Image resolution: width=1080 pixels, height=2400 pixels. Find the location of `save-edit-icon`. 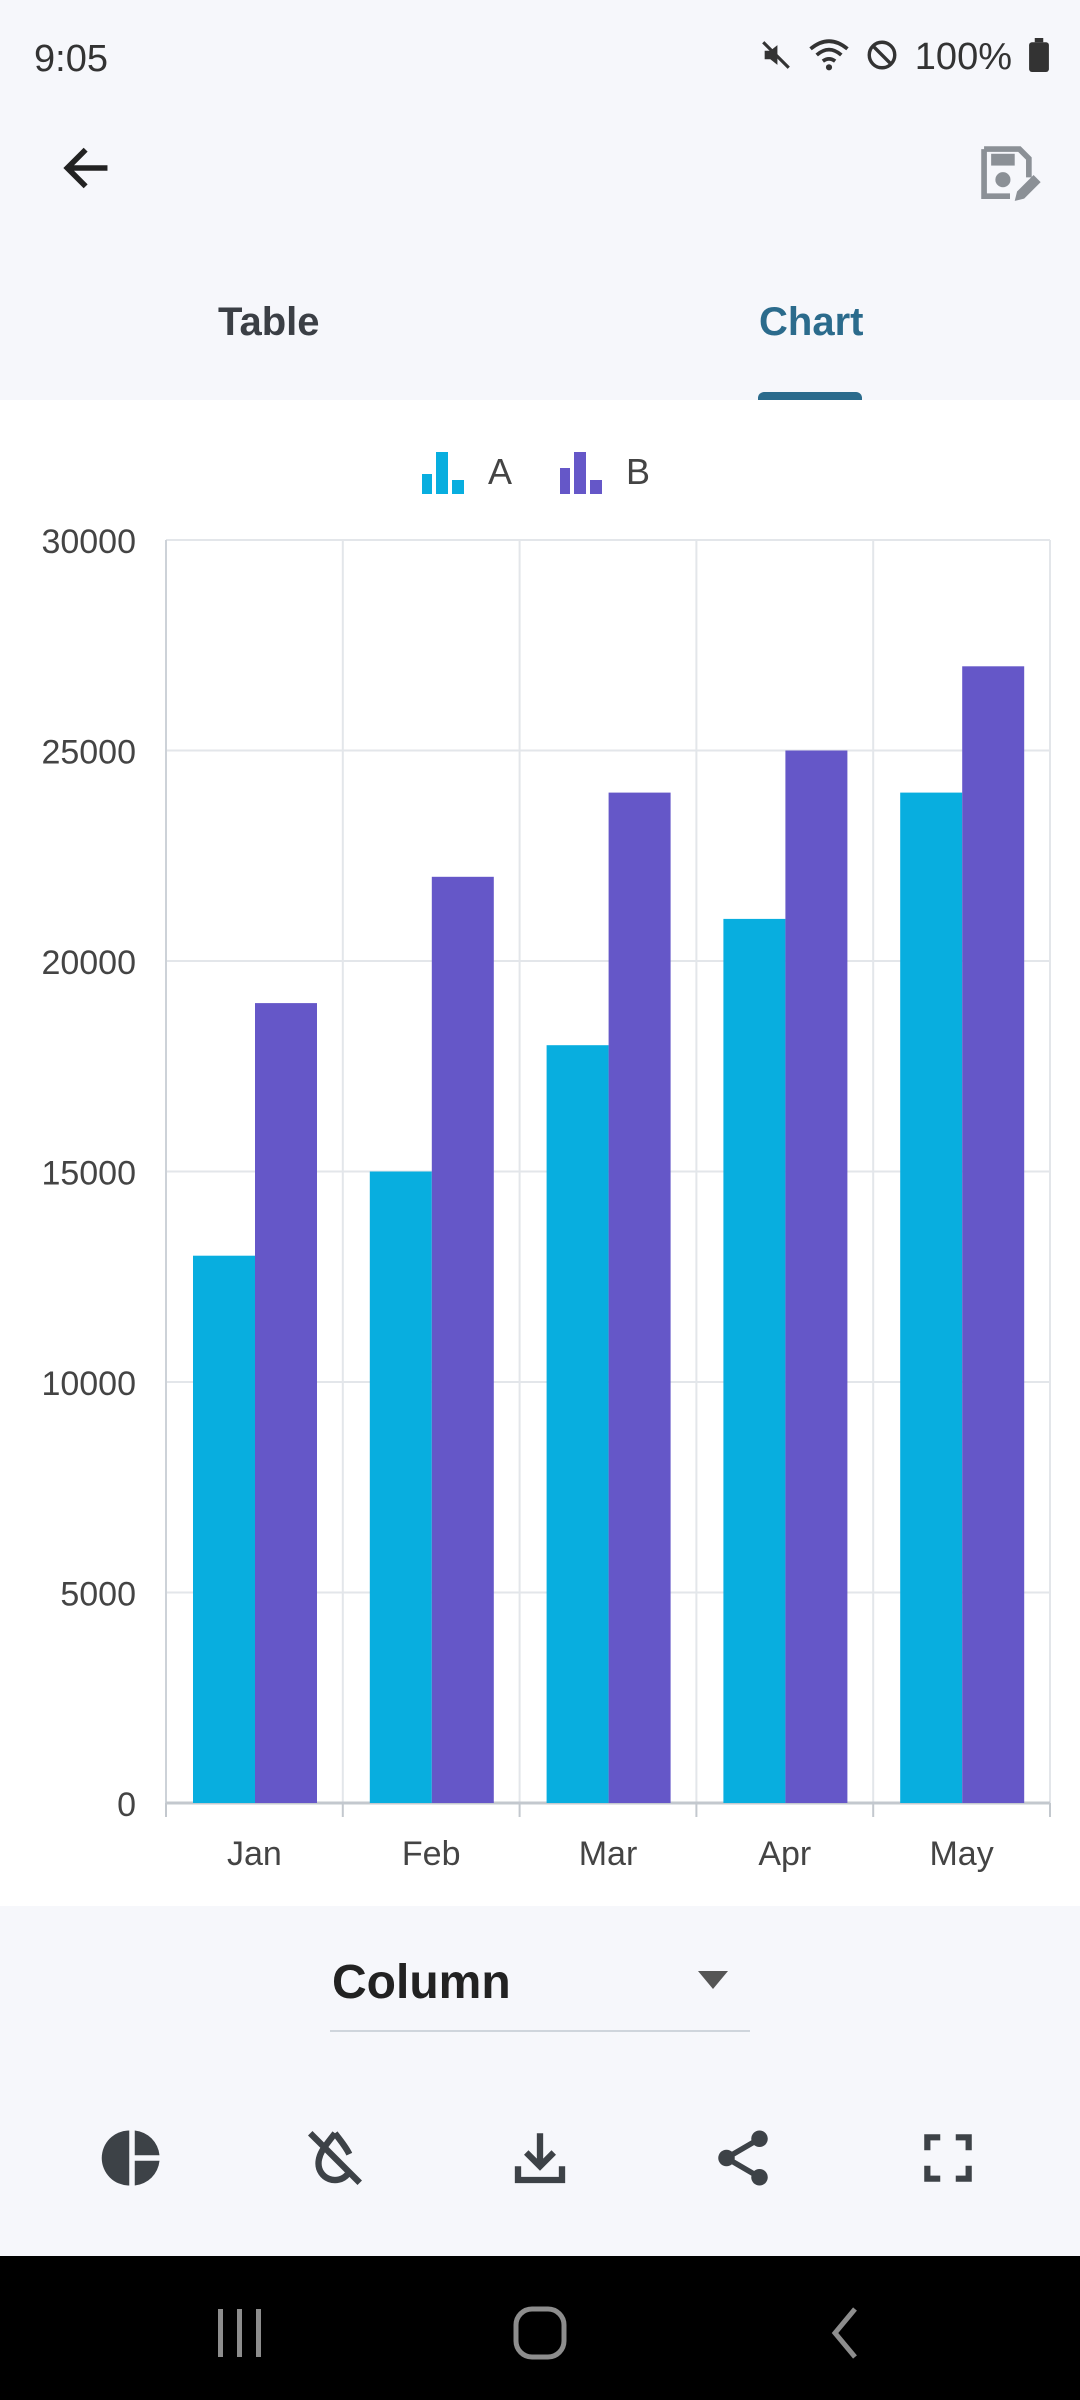

save-edit-icon is located at coordinates (1011, 173).